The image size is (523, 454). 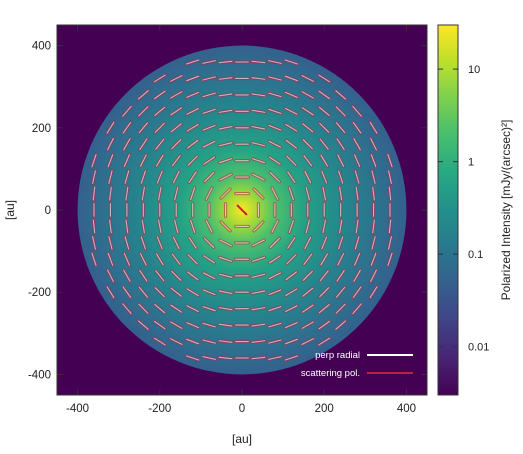 What do you see at coordinates (474, 70) in the screenshot?
I see `colorbar-tick-label: 10` at bounding box center [474, 70].